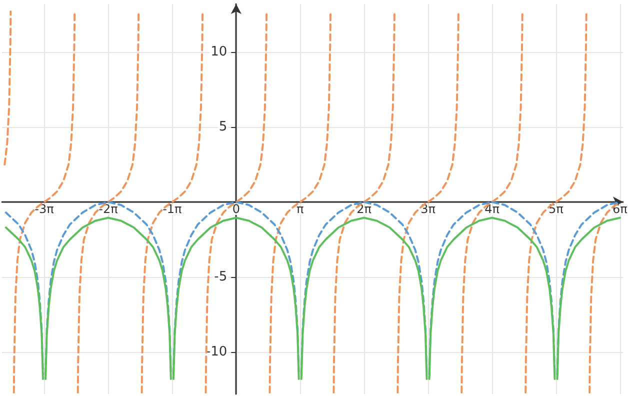 Image resolution: width=637 pixels, height=396 pixels. I want to click on y-tick-label: 5, so click(223, 127).